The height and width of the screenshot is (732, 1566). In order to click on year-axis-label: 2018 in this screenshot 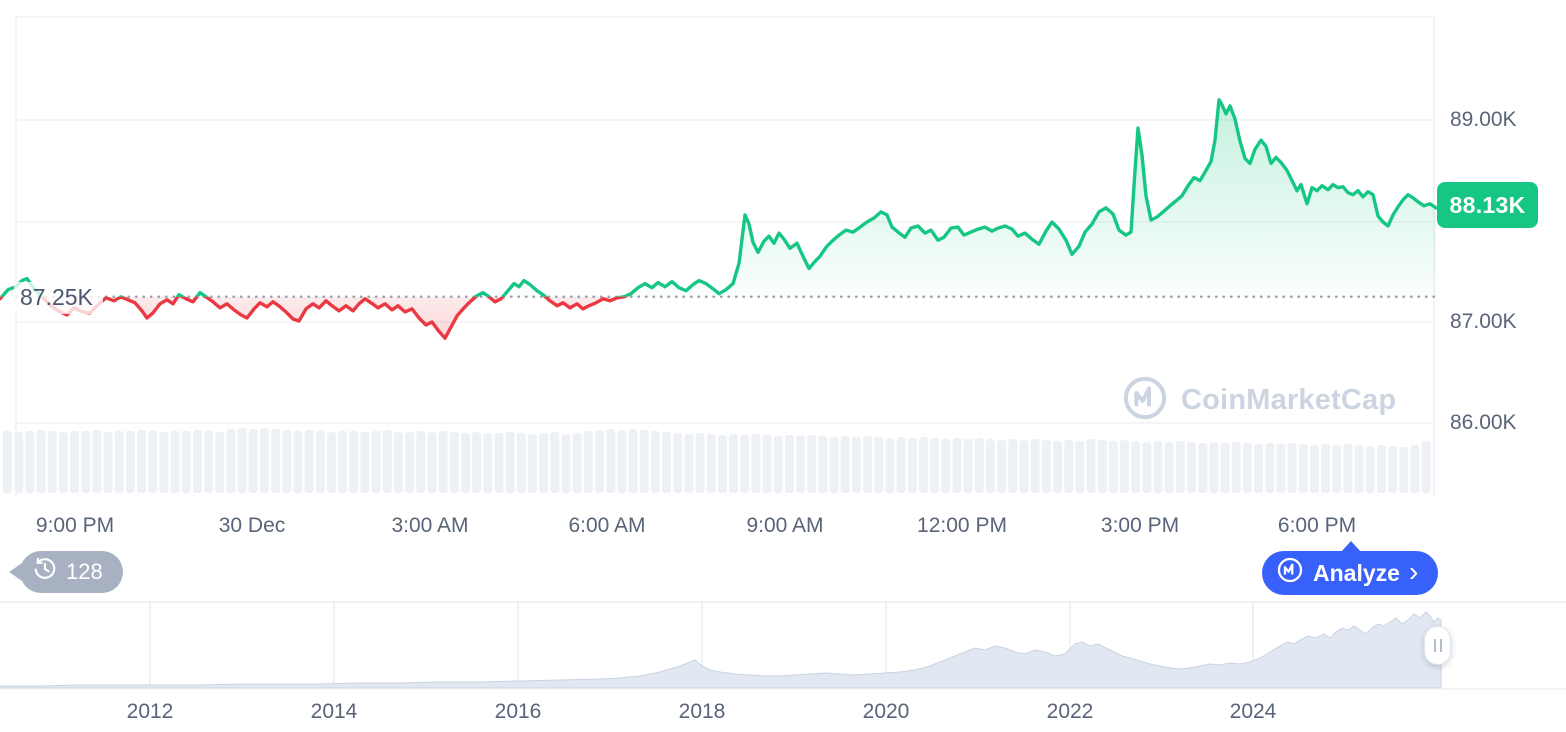, I will do `click(702, 711)`.